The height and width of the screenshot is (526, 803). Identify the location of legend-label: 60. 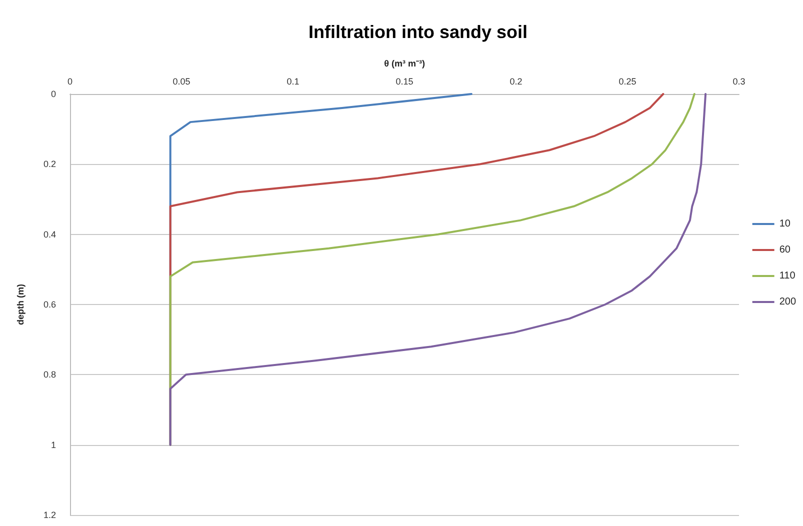
(785, 250).